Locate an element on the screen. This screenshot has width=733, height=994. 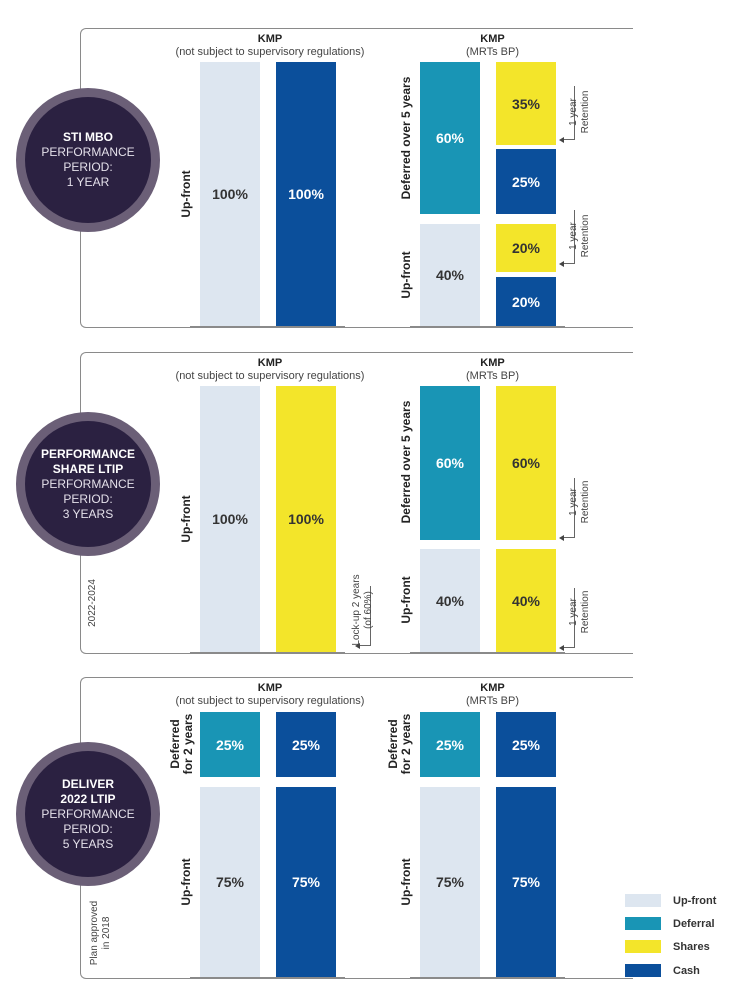
legend-label: Shares is located at coordinates (691, 946).